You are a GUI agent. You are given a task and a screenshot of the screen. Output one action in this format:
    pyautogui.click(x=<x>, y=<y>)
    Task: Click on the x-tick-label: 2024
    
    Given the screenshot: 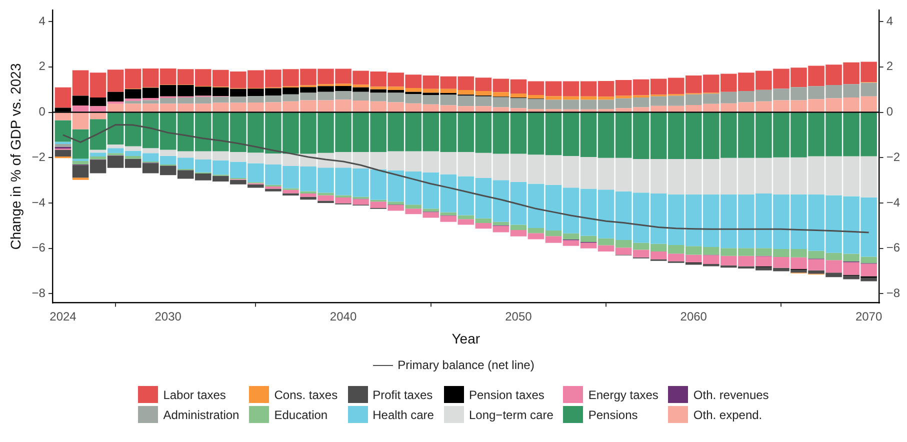 What is the action you would take?
    pyautogui.click(x=63, y=316)
    